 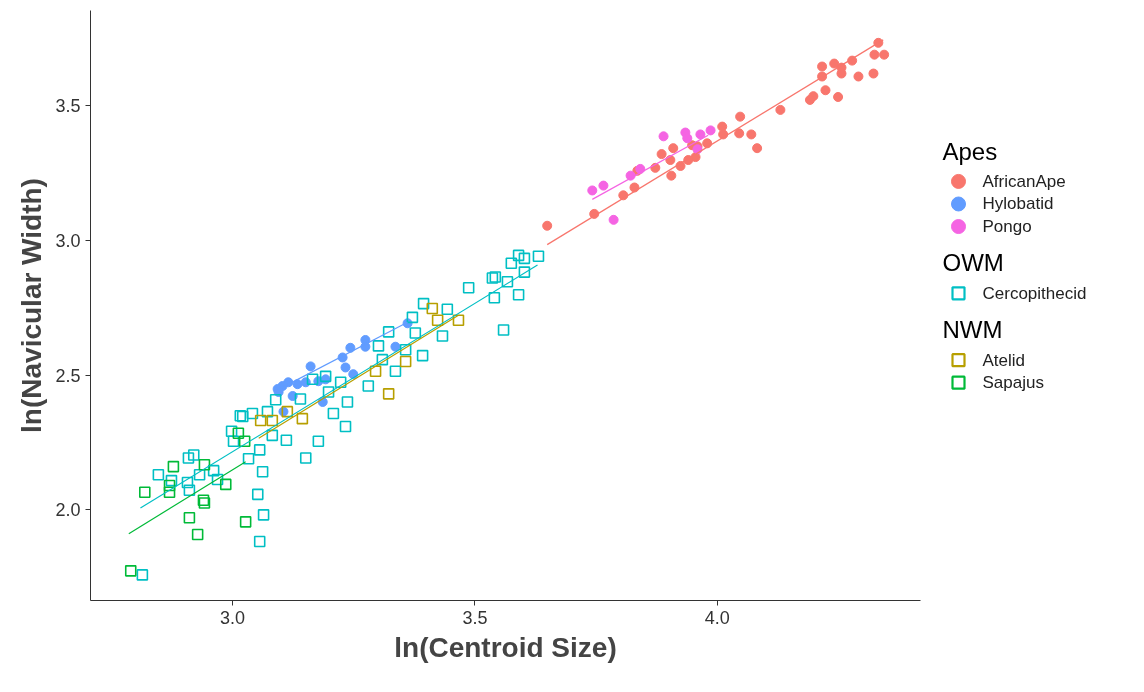 I want to click on y-tick-label: 3.5, so click(x=68, y=106).